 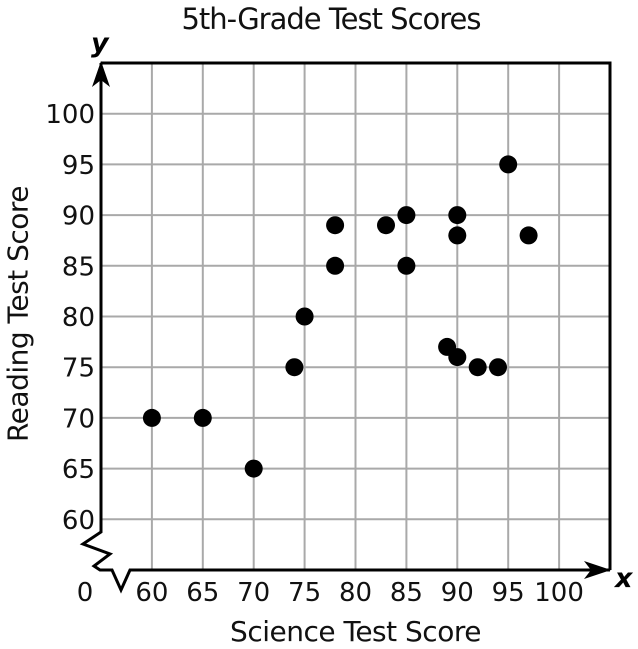 I want to click on y-tick-label: 65, so click(x=78, y=470).